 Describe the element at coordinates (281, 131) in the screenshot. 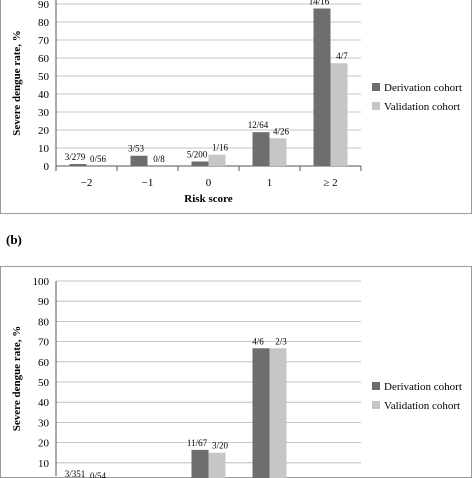

I see `chart-a-data-label: 4/26` at that location.